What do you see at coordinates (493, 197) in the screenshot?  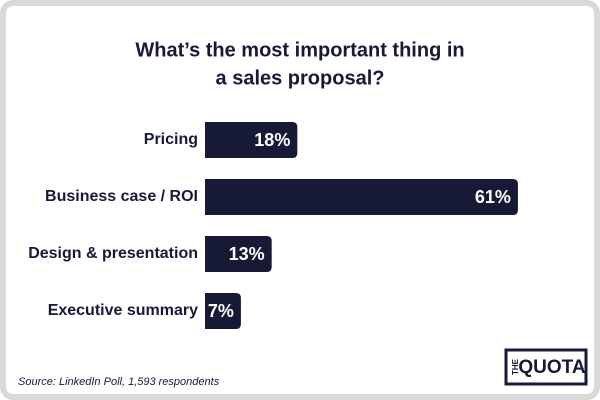 I see `value-label: 61%` at bounding box center [493, 197].